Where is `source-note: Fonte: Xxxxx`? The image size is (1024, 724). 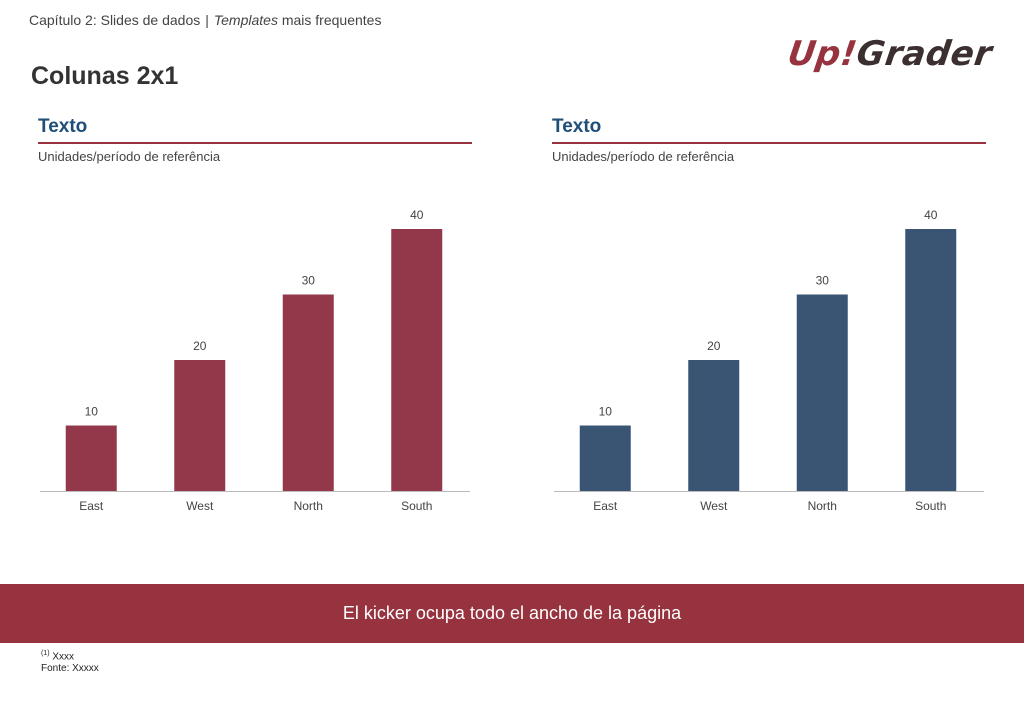 source-note: Fonte: Xxxxx is located at coordinates (70, 669).